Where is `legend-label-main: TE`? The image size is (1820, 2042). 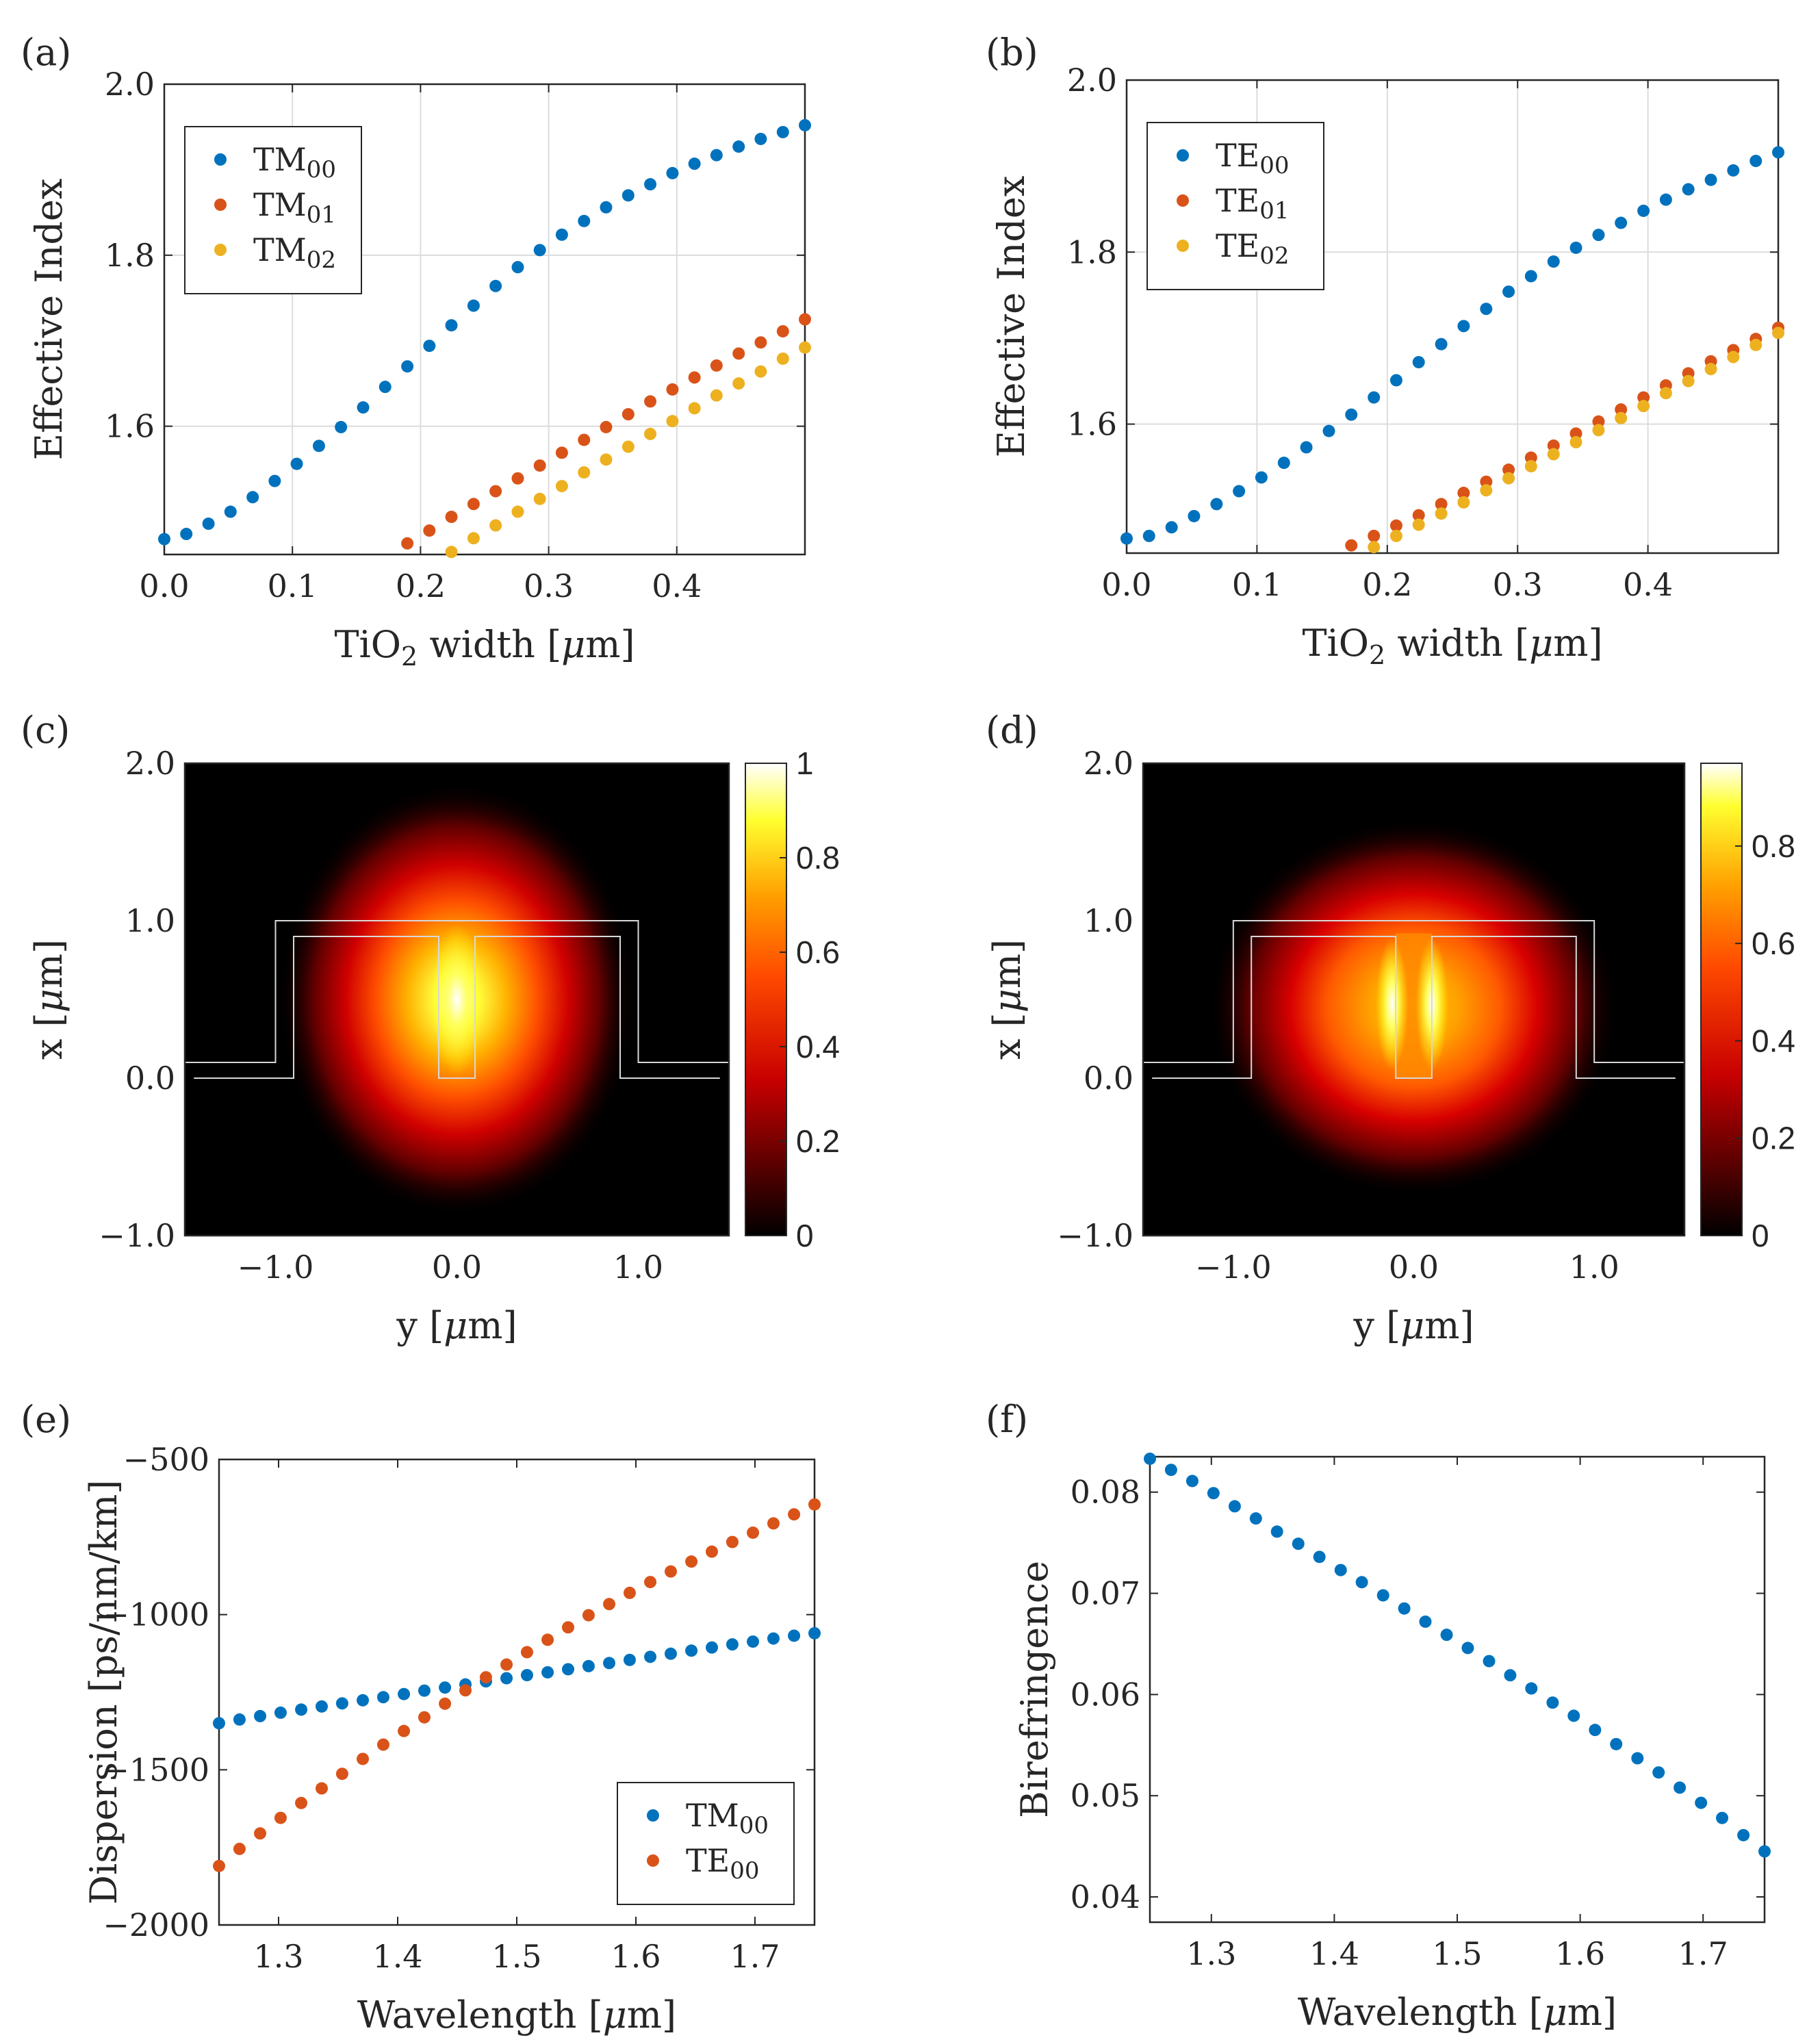 legend-label-main: TE is located at coordinates (1237, 201).